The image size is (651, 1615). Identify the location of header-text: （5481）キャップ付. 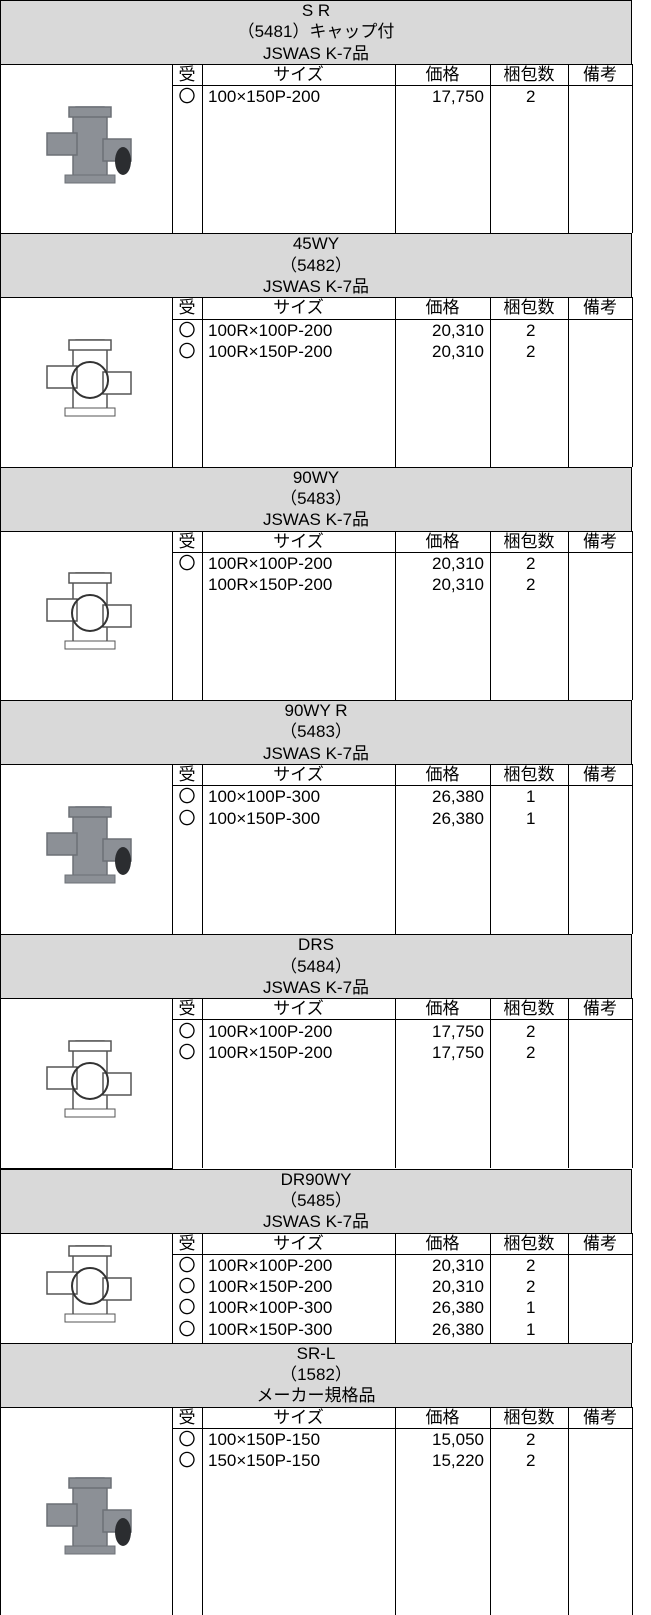
(316, 32).